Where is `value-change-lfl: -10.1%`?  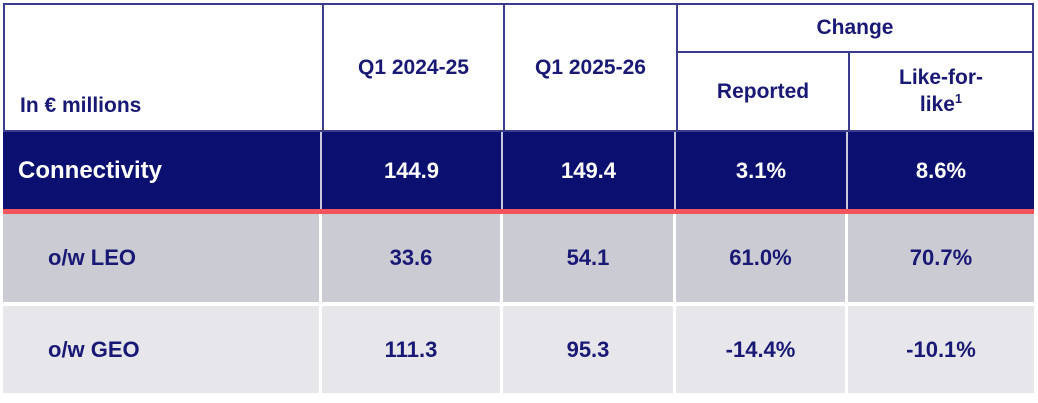 value-change-lfl: -10.1% is located at coordinates (941, 349).